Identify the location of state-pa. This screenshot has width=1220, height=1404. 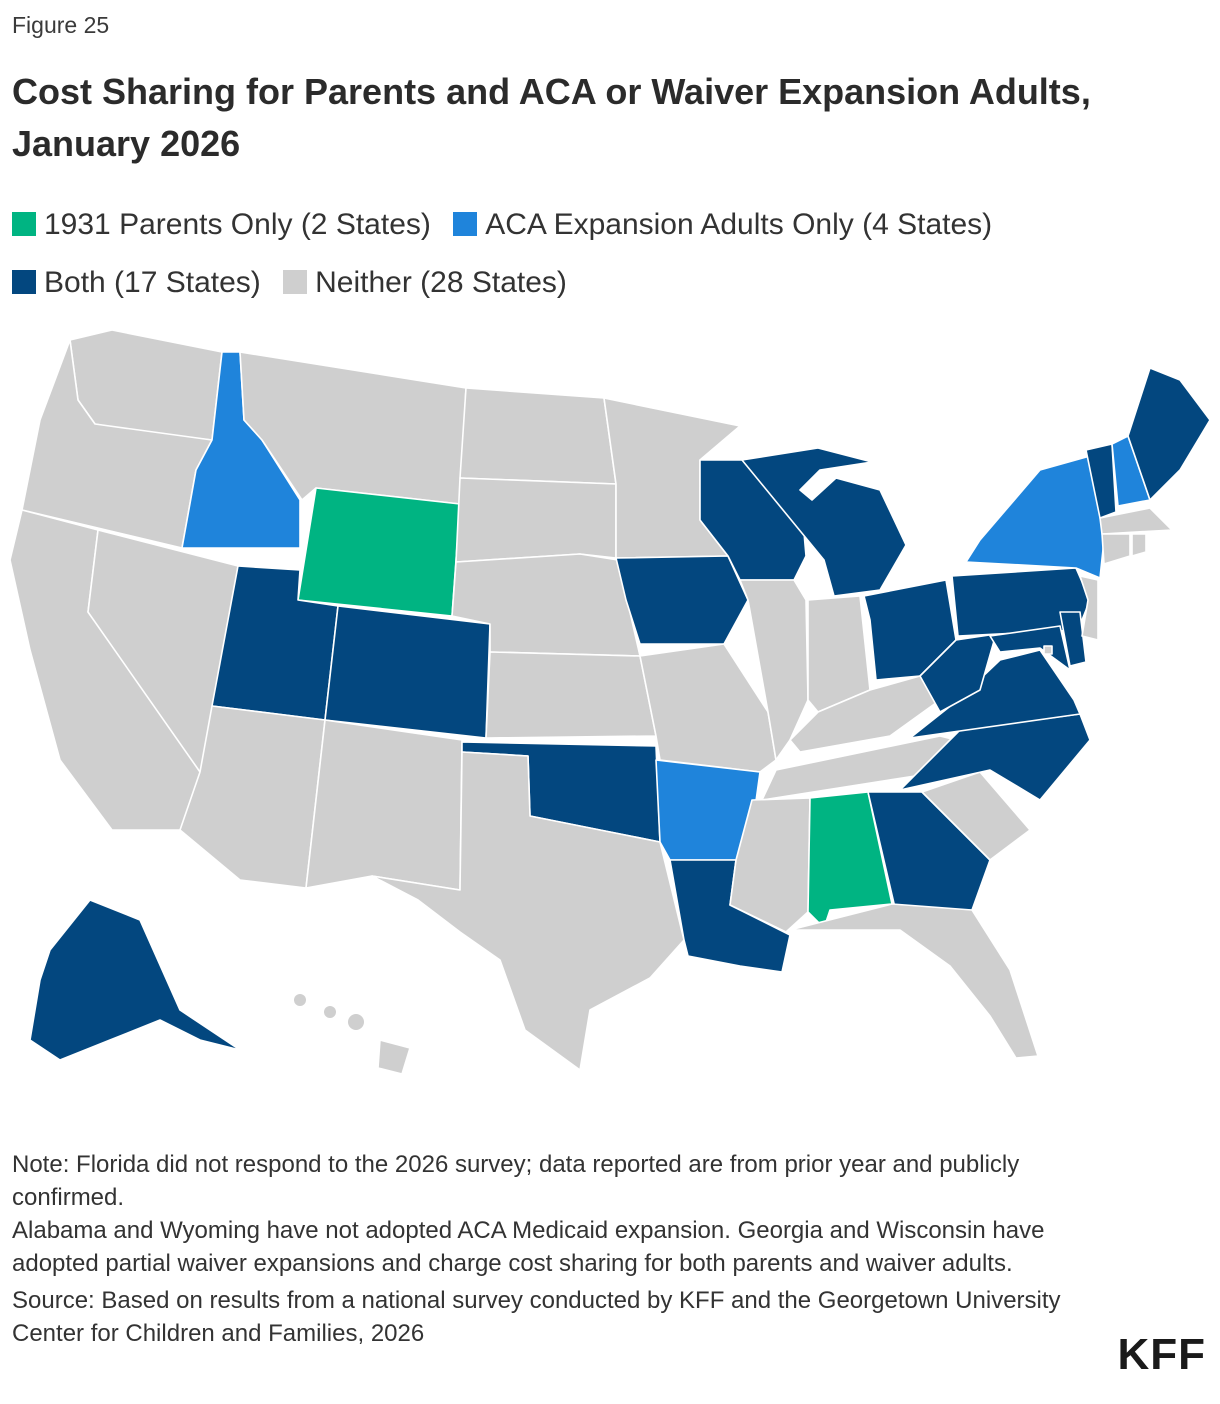
(1021, 602).